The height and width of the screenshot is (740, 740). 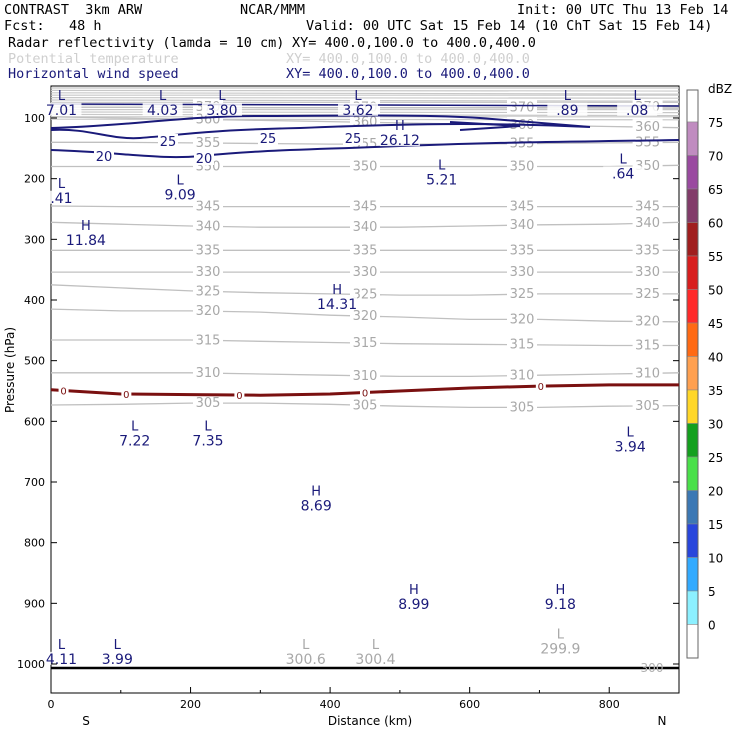 What do you see at coordinates (662, 721) in the screenshot?
I see `x-end-right: N` at bounding box center [662, 721].